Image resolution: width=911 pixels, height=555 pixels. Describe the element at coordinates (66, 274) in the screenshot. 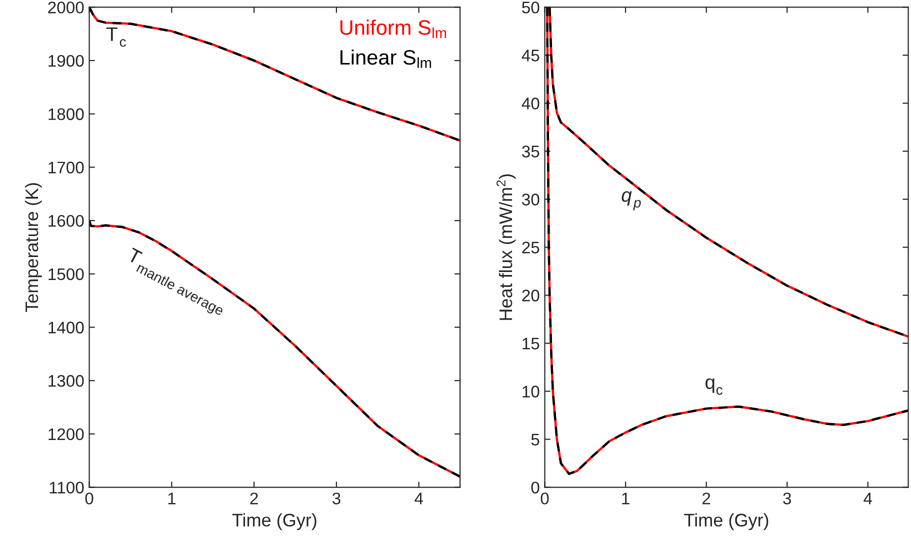

I see `y-tick-label: 1500` at that location.